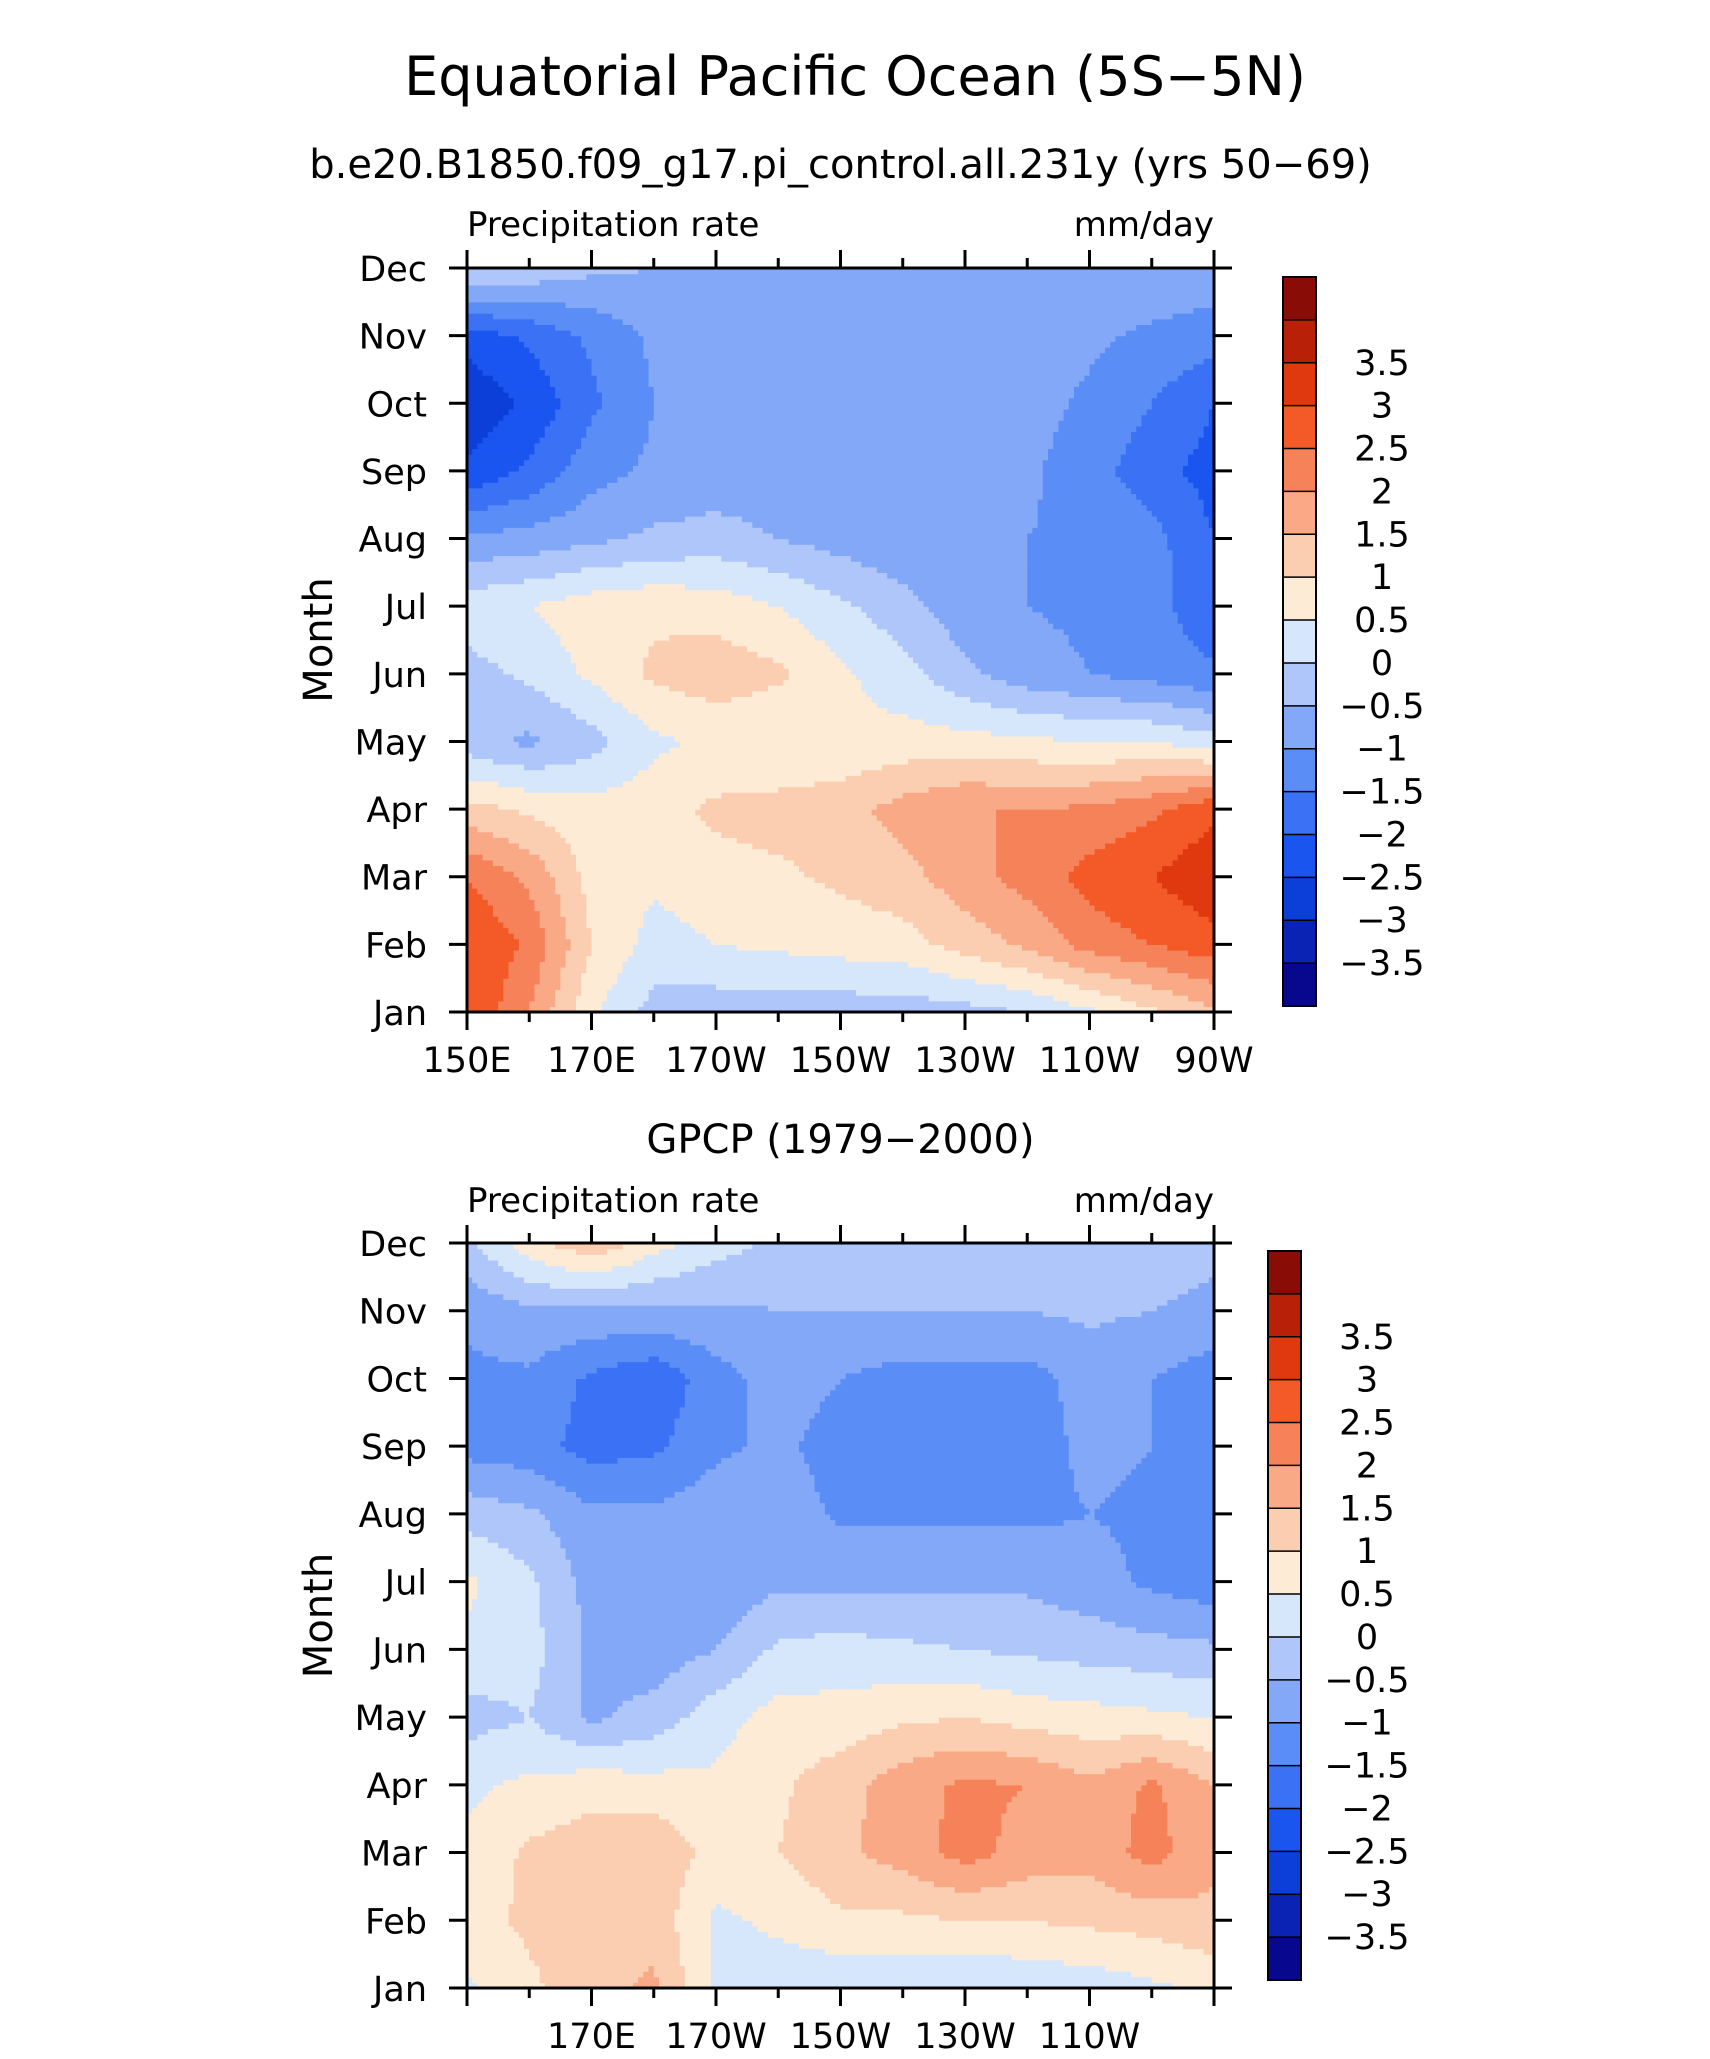 The image size is (1710, 2059). I want to click on y-tick-label: Mar, so click(394, 1855).